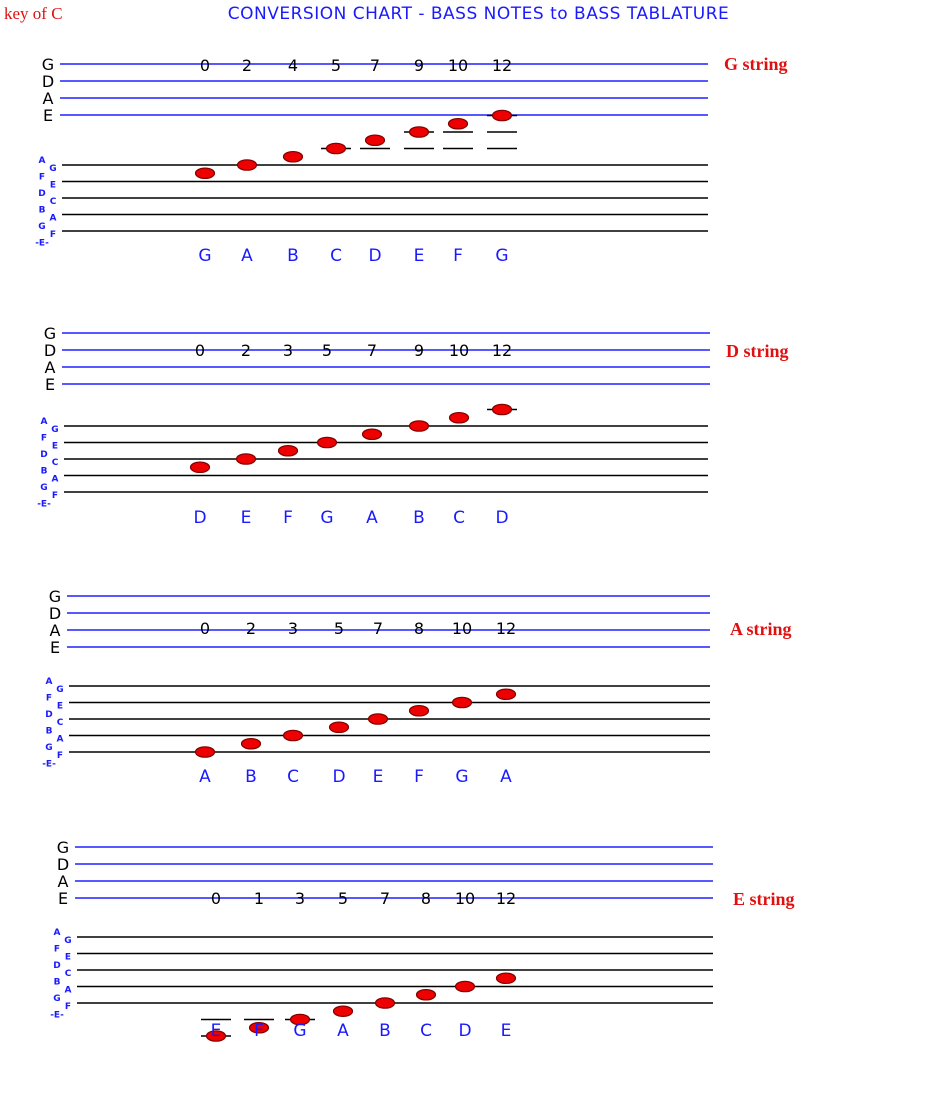  I want to click on fret-number: 7, so click(375, 65).